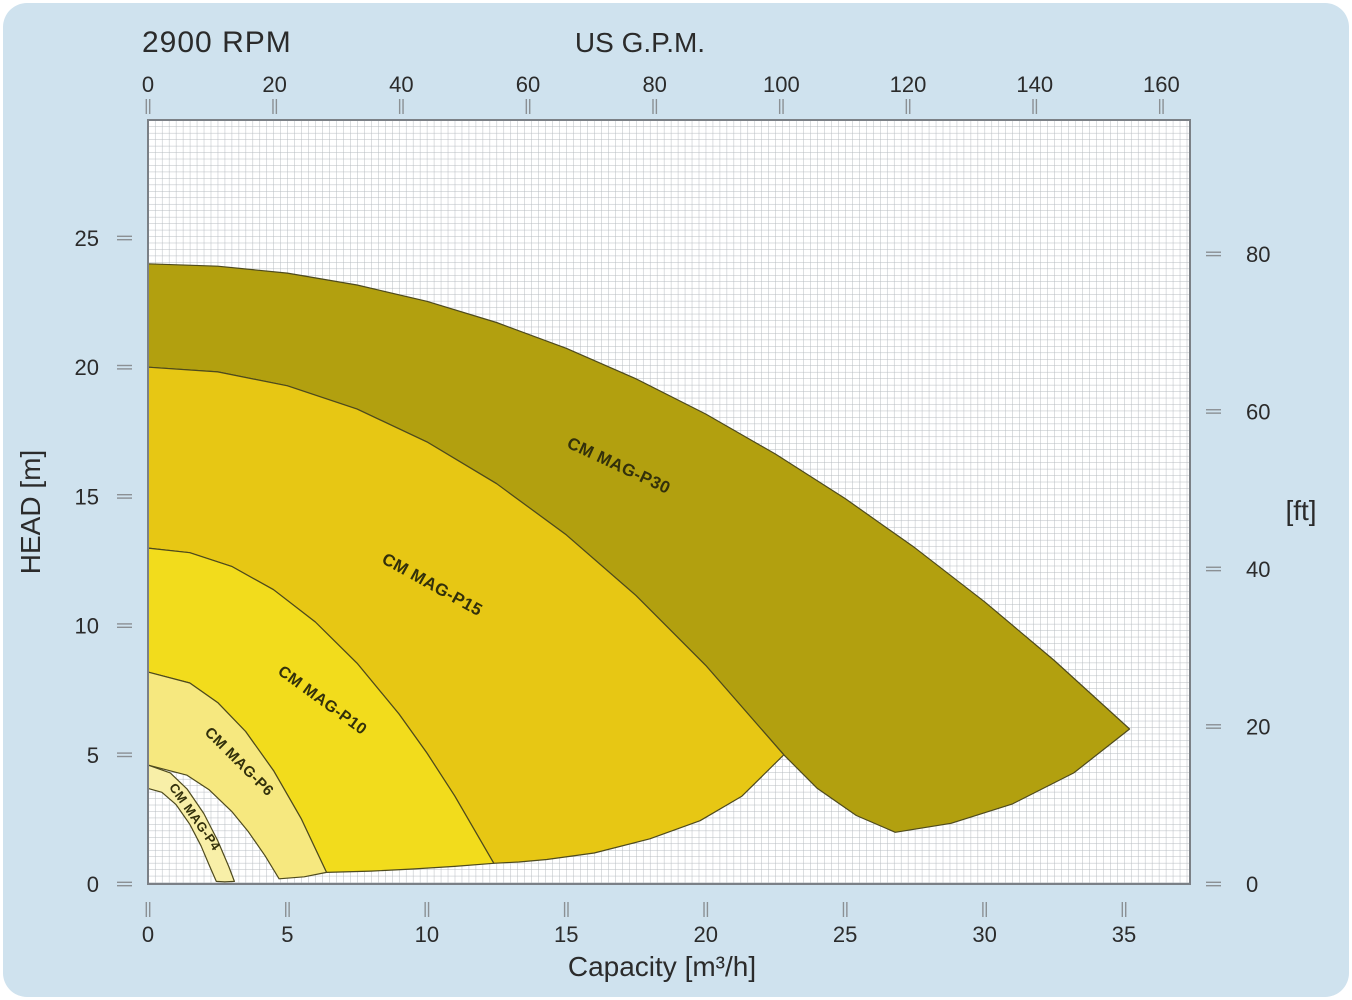  I want to click on top-axis-title: US G.P.M., so click(640, 42).